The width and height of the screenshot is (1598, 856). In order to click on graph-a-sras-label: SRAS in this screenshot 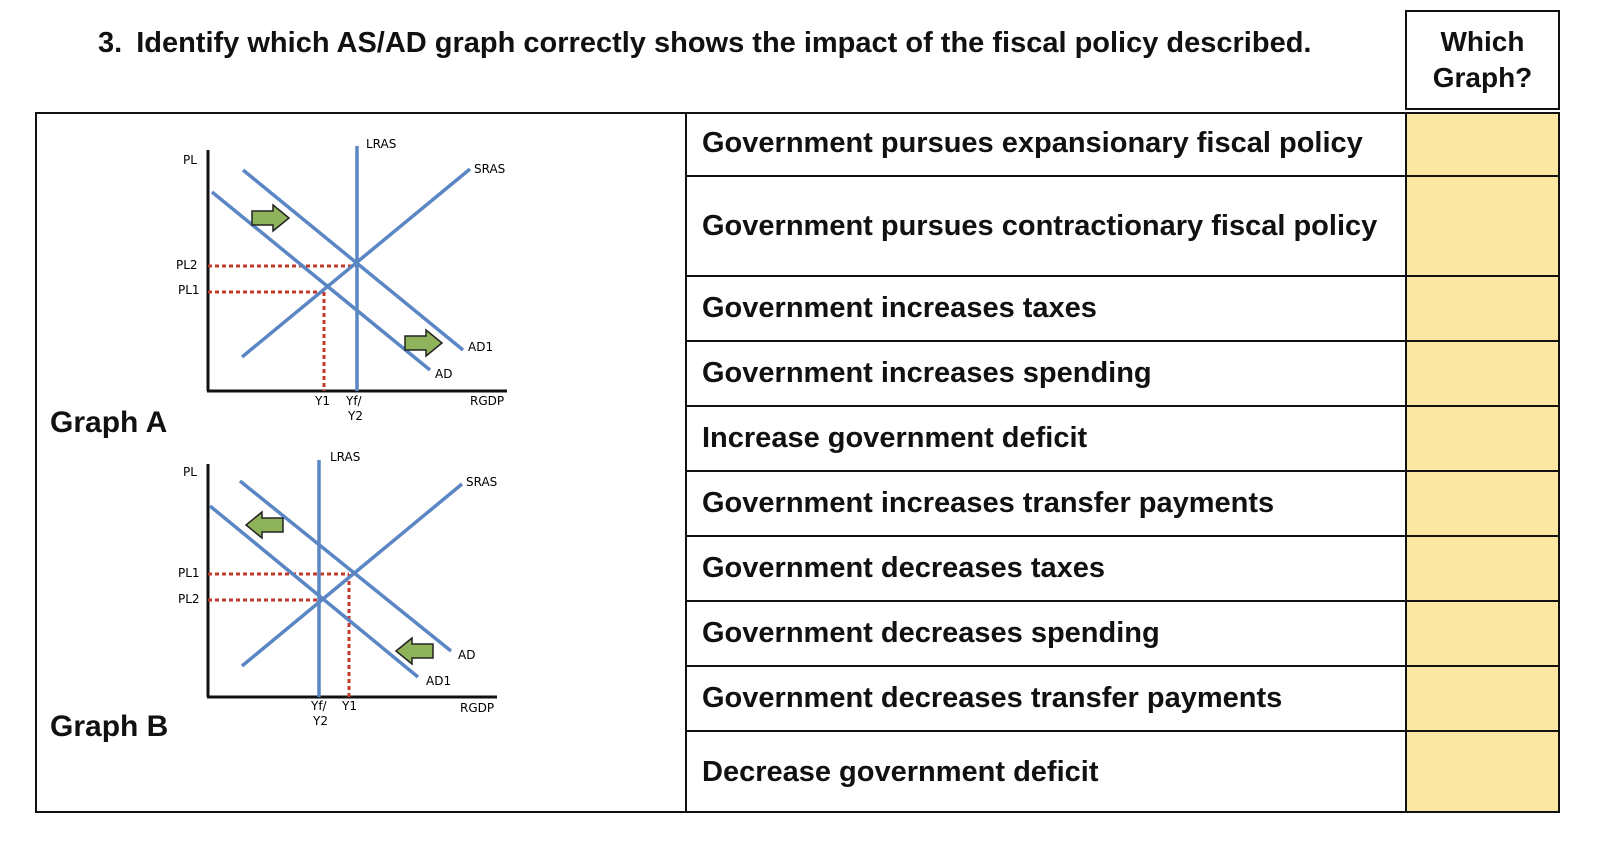, I will do `click(489, 169)`.